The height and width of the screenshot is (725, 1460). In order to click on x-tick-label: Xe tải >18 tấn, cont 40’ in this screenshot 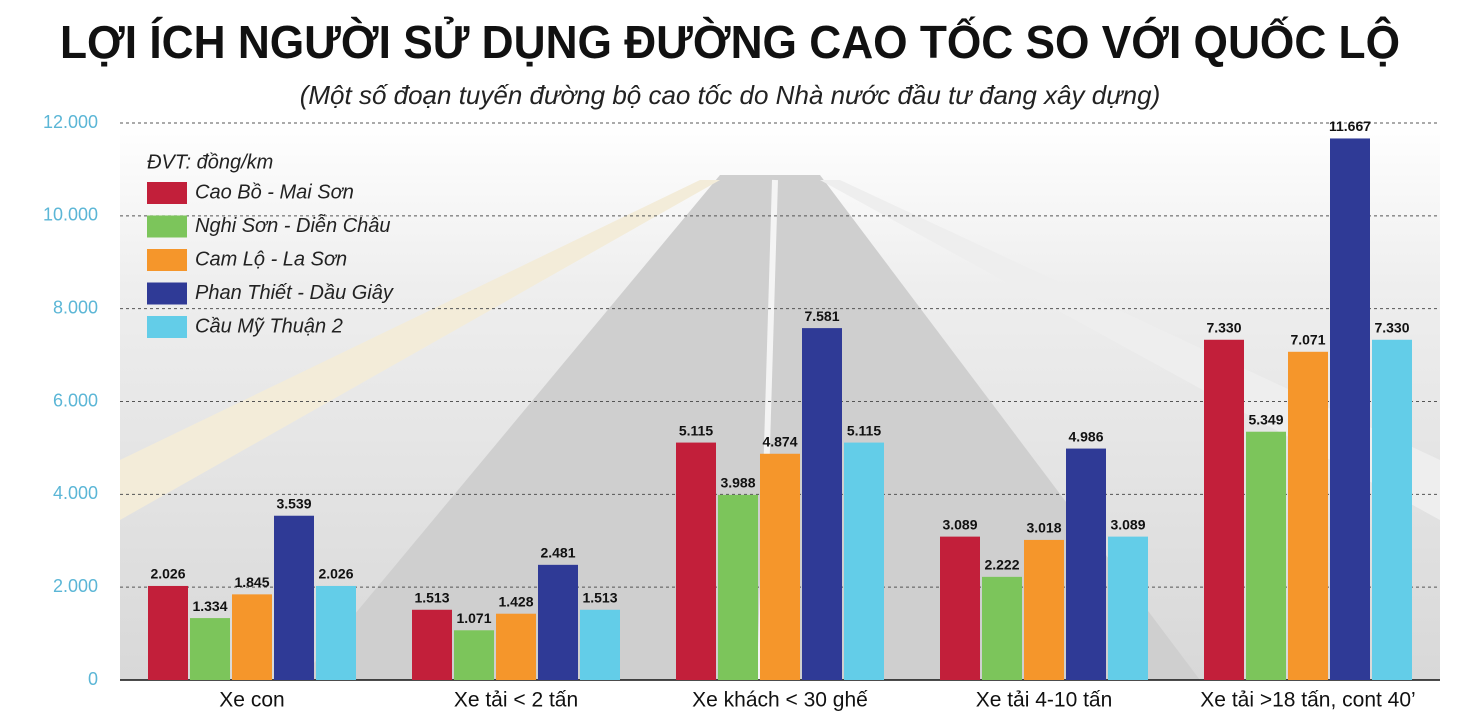, I will do `click(1307, 700)`.